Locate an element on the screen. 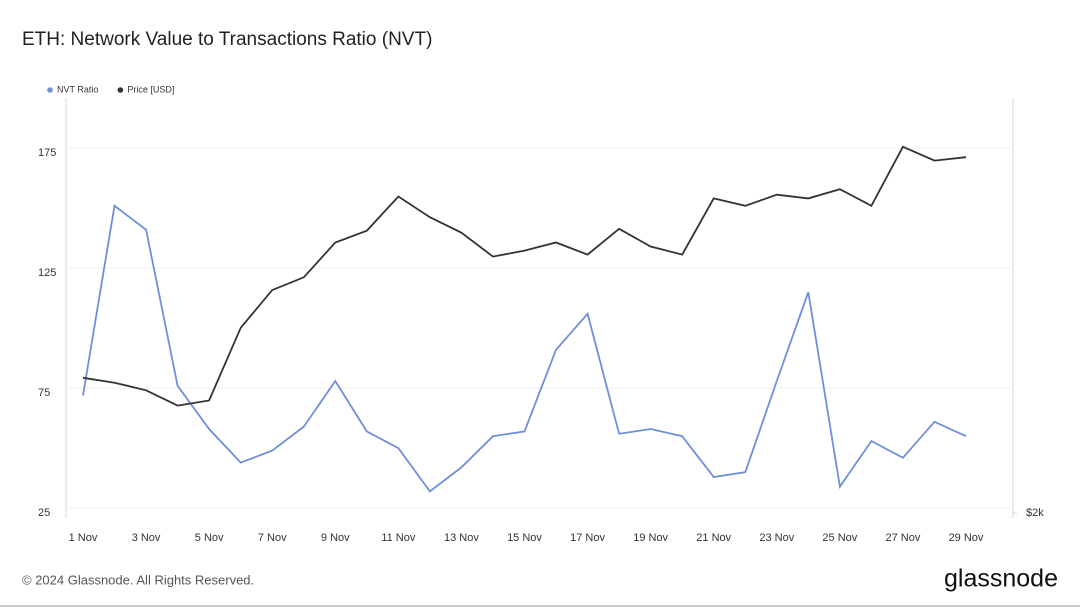  x-tick-label: 23 Nov is located at coordinates (776, 538).